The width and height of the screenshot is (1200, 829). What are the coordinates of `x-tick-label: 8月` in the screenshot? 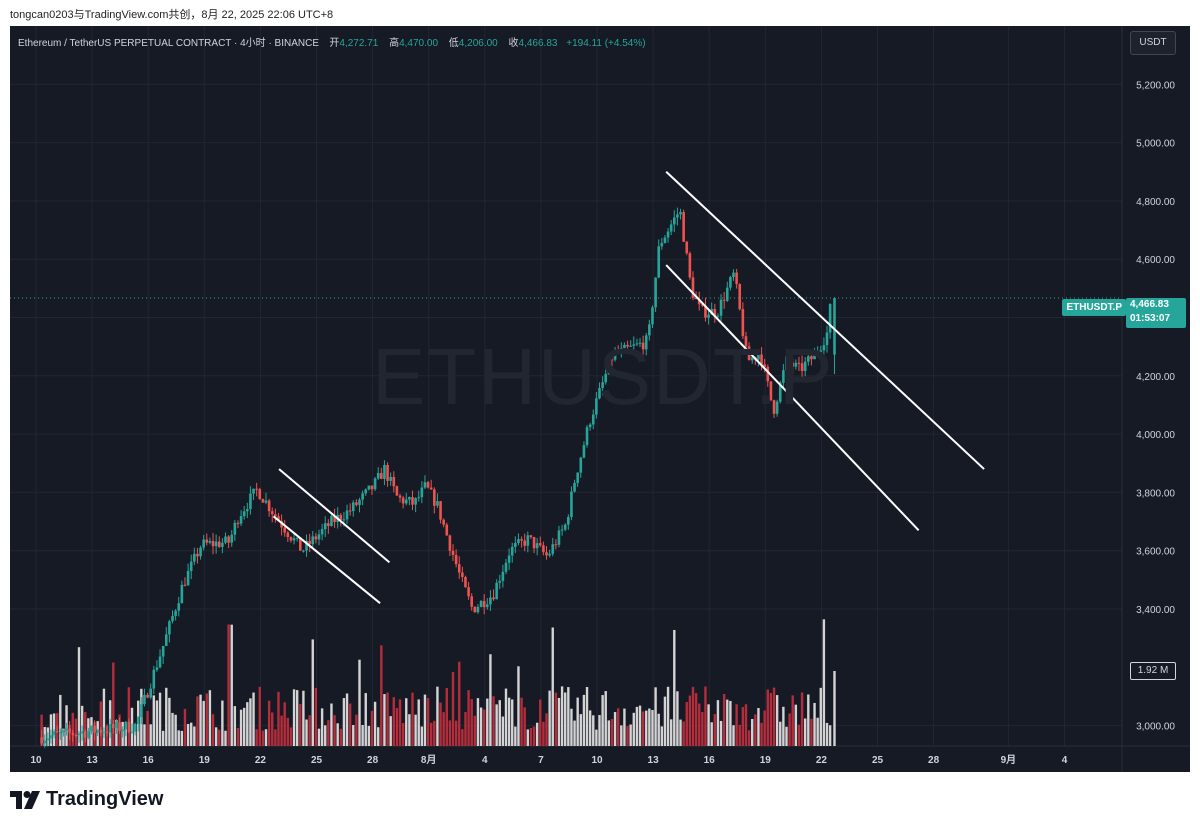 It's located at (429, 760).